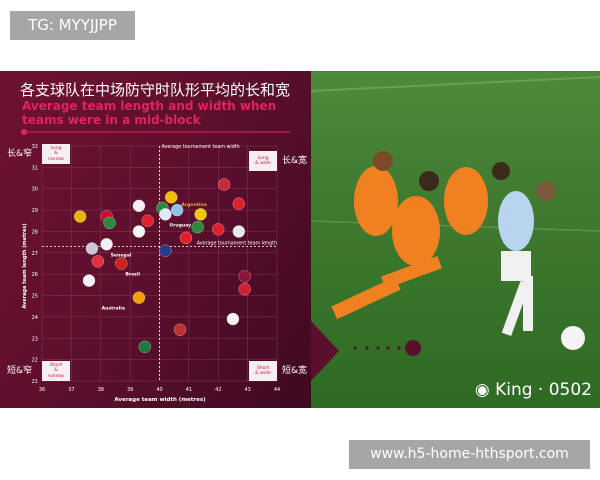 This screenshot has width=600, height=480. What do you see at coordinates (189, 390) in the screenshot?
I see `x-tick-label: 41` at bounding box center [189, 390].